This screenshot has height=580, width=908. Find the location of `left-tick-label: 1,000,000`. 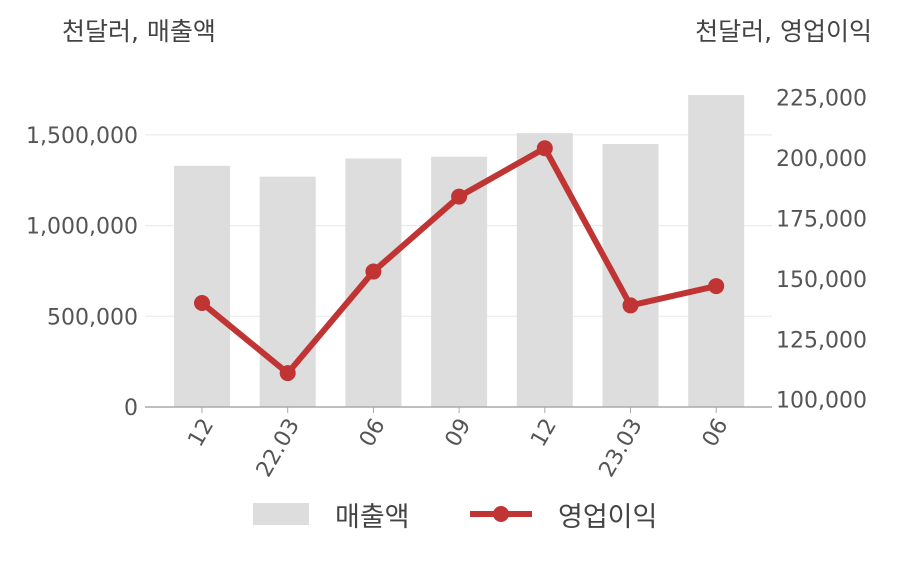

left-tick-label: 1,000,000 is located at coordinates (82, 227).